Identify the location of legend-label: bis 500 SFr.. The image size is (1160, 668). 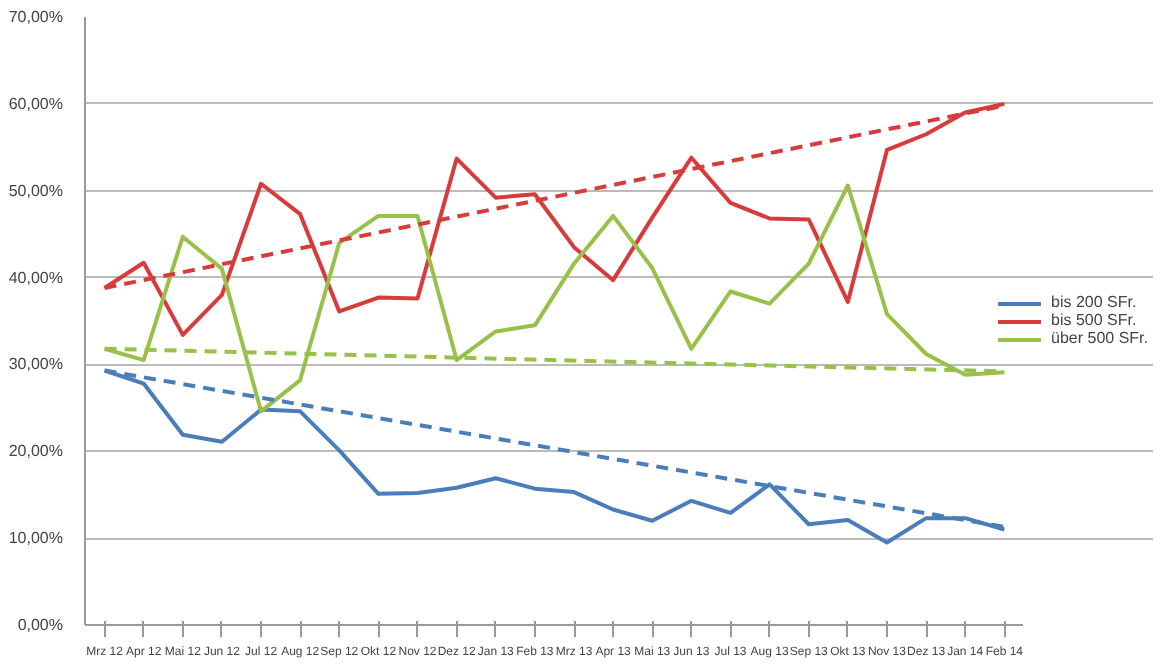
(1094, 320).